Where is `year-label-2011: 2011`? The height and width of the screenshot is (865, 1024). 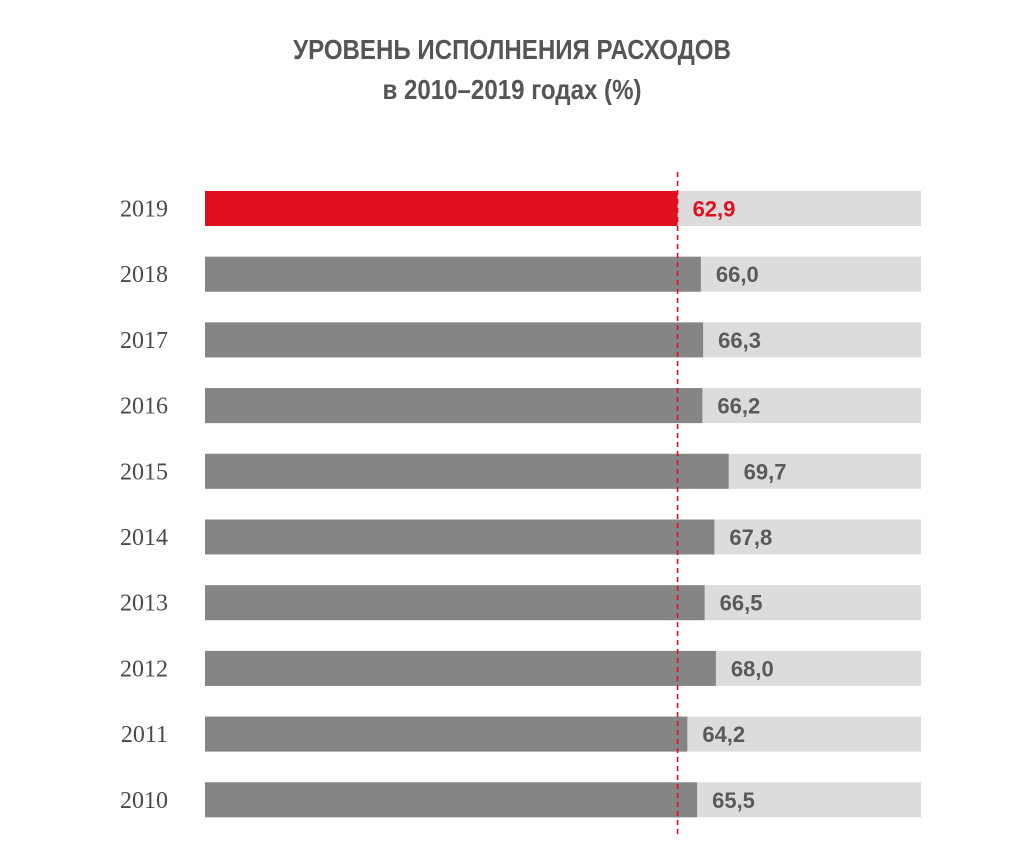 year-label-2011: 2011 is located at coordinates (144, 735).